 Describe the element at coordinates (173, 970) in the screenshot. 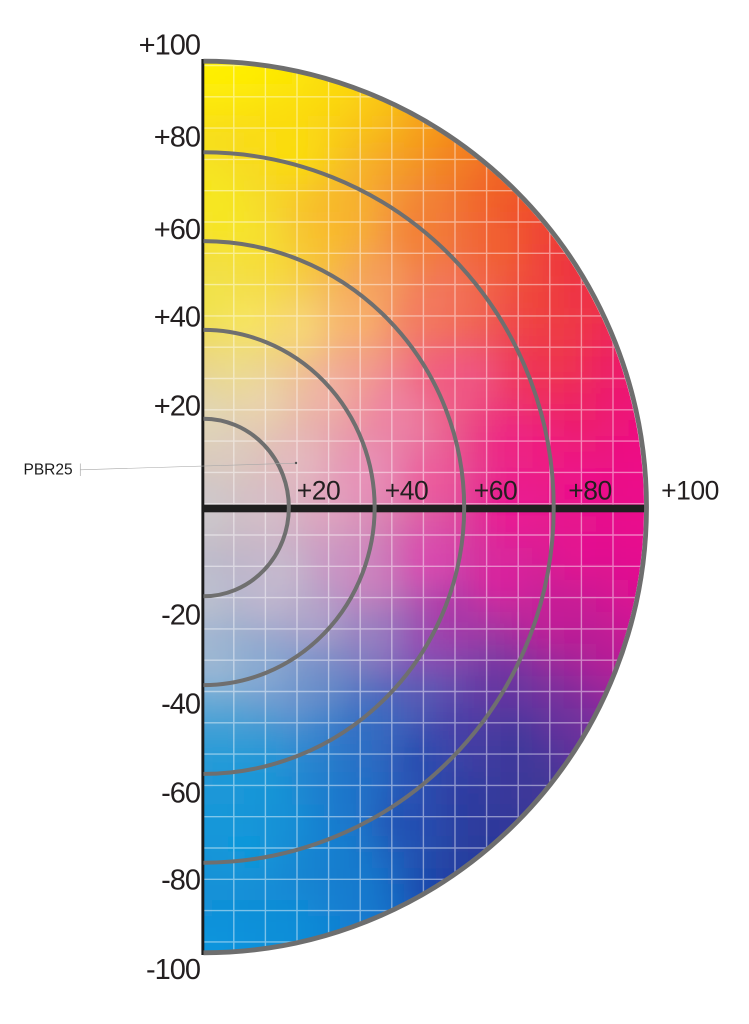

I see `svg-text: -100` at that location.